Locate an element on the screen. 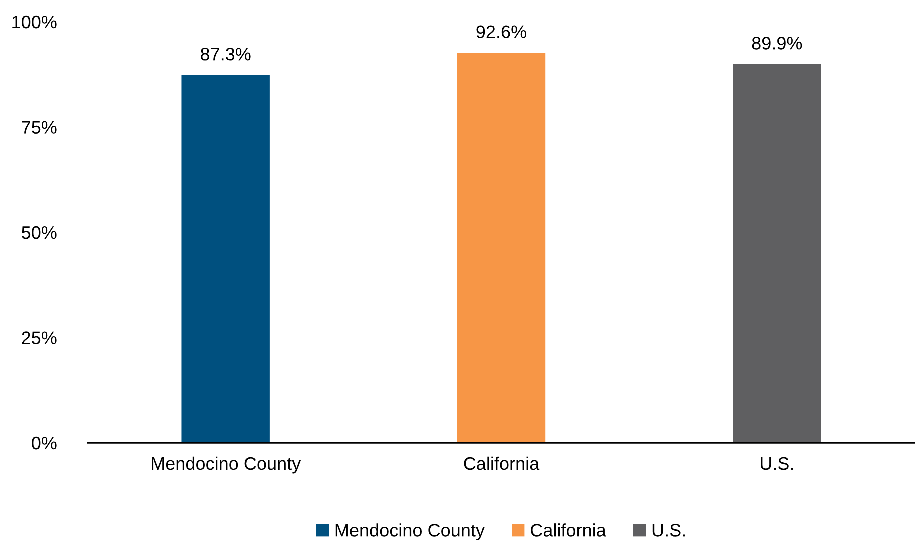 The width and height of the screenshot is (915, 544). y-tick-label: 50% is located at coordinates (39, 233).